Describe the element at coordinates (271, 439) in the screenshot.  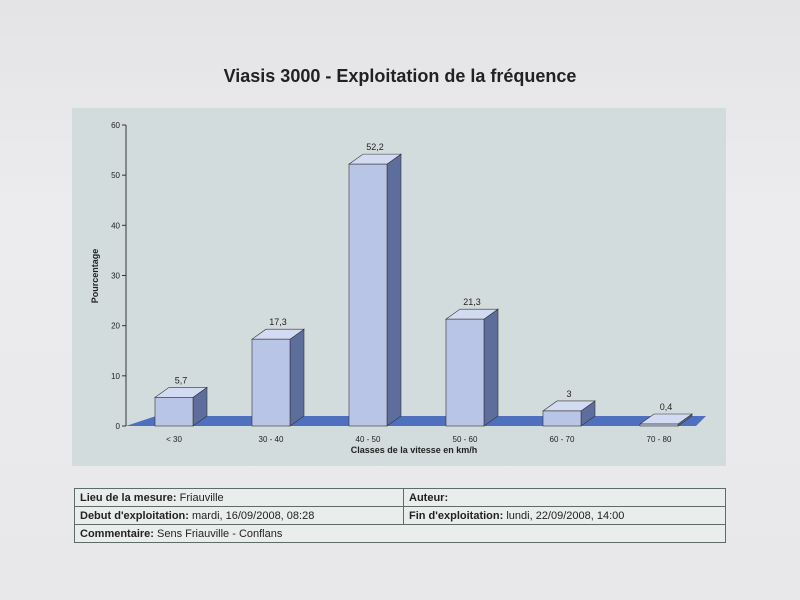
I see `x-tick-label-1: 30 - 40` at that location.